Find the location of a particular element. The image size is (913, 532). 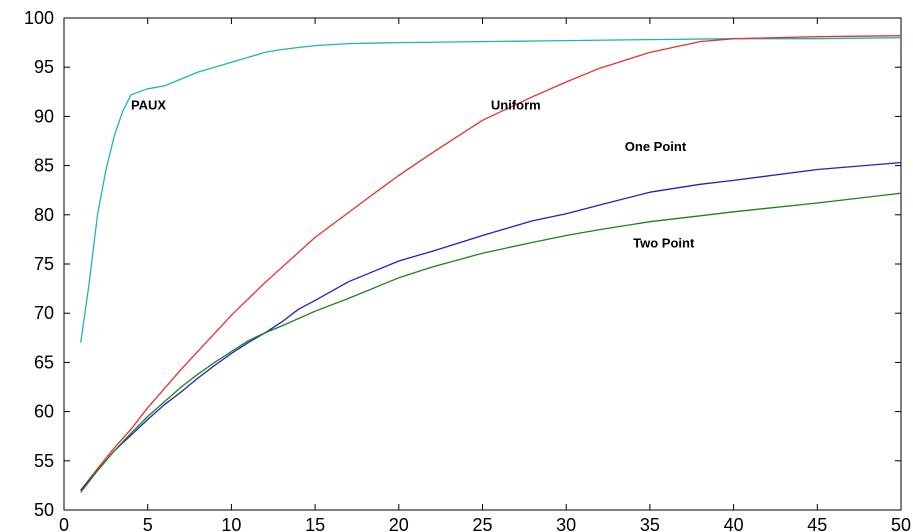

x-tick-label: 20 is located at coordinates (399, 523).